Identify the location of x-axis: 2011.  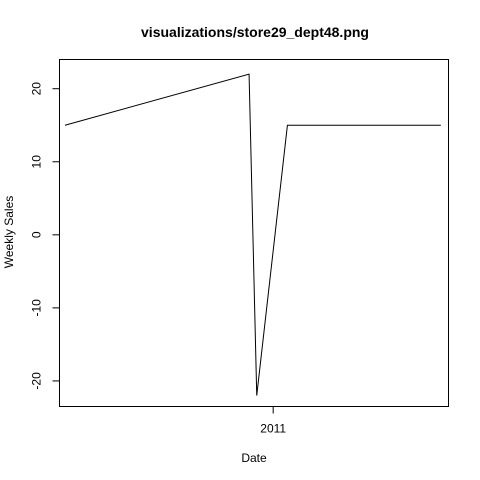
(273, 421).